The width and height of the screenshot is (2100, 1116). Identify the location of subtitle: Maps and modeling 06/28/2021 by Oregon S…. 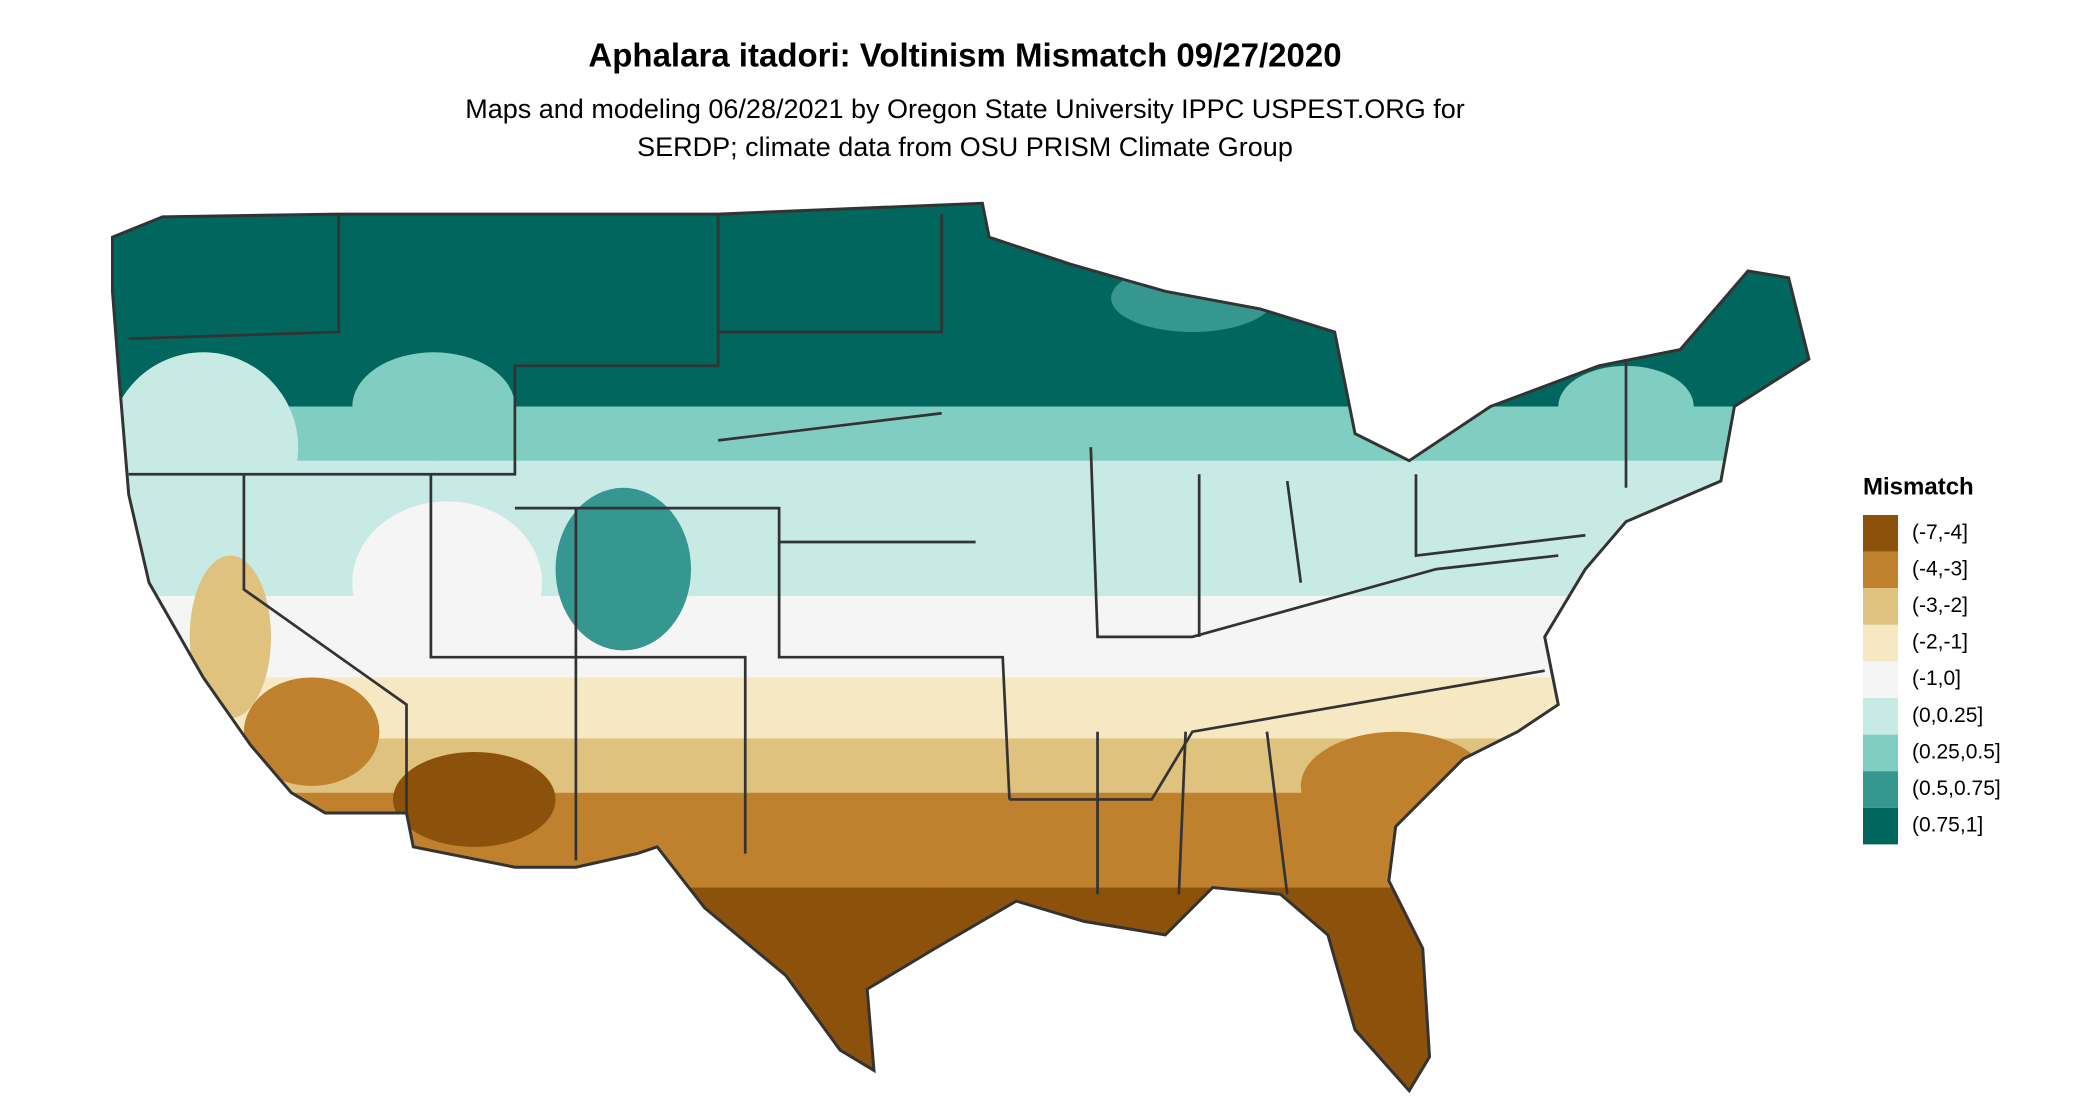
(965, 109).